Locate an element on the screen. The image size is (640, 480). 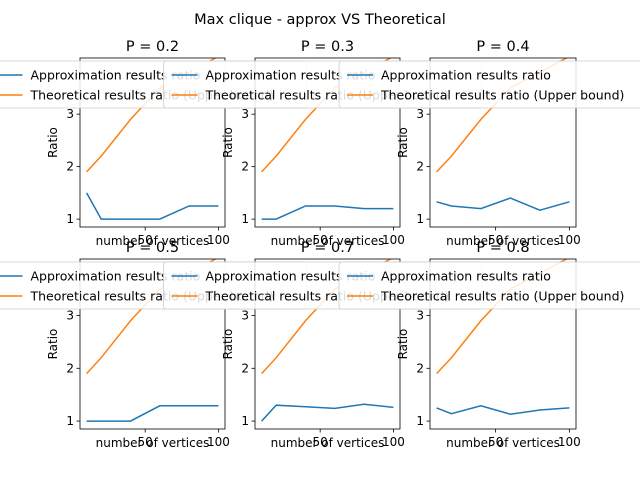
subplot-title: P = 0.5 is located at coordinates (152, 248).